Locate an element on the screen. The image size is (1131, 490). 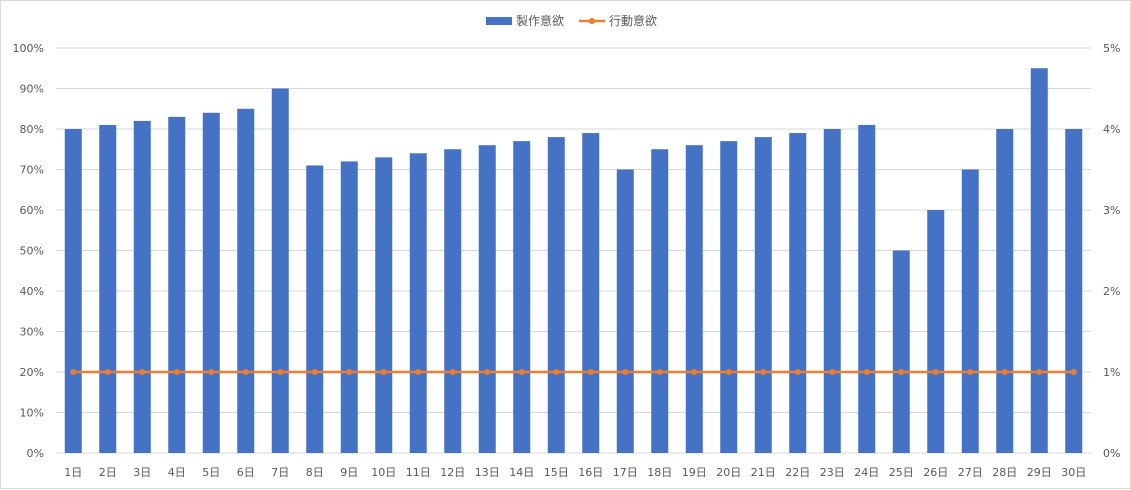
x-tick-label: 27日 is located at coordinates (970, 472).